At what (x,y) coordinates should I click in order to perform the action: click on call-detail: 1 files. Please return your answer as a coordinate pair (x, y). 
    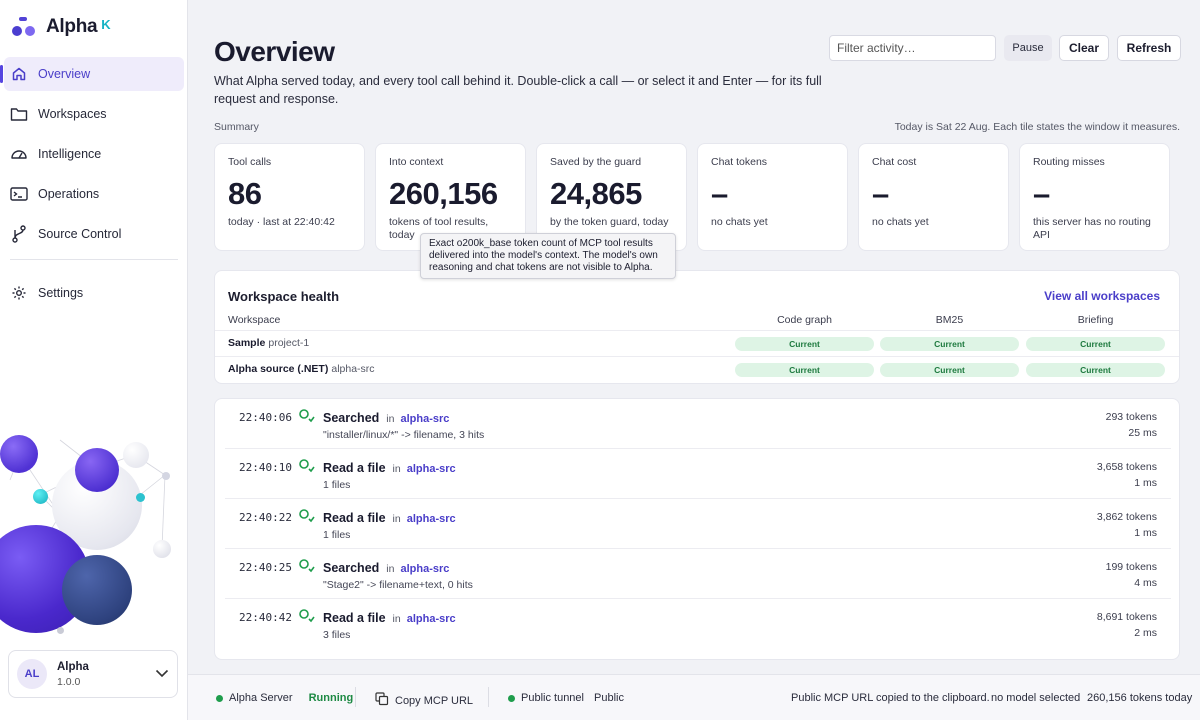
    Looking at the image, I should click on (337, 485).